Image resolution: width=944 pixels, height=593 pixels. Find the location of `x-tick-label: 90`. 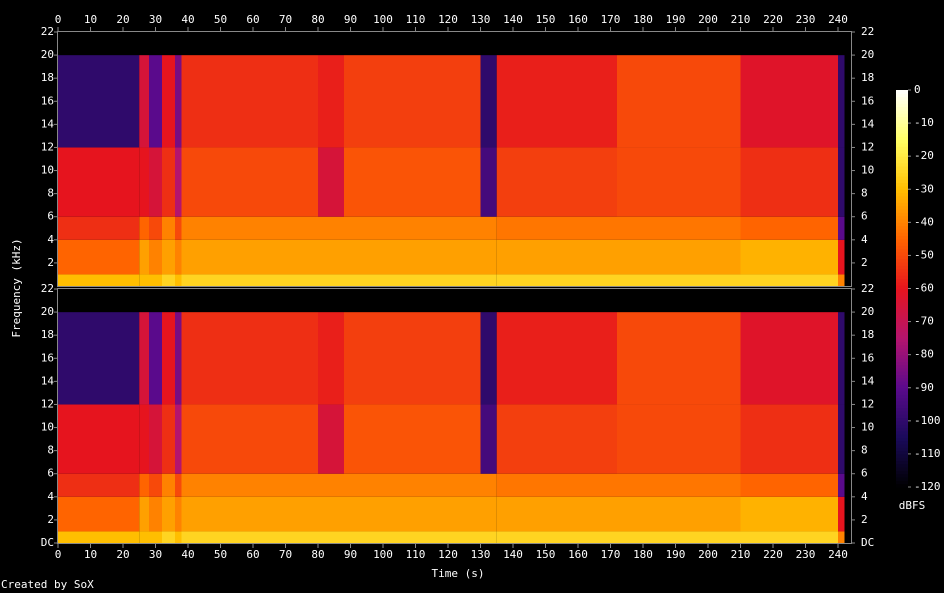

x-tick-label: 90 is located at coordinates (350, 554).